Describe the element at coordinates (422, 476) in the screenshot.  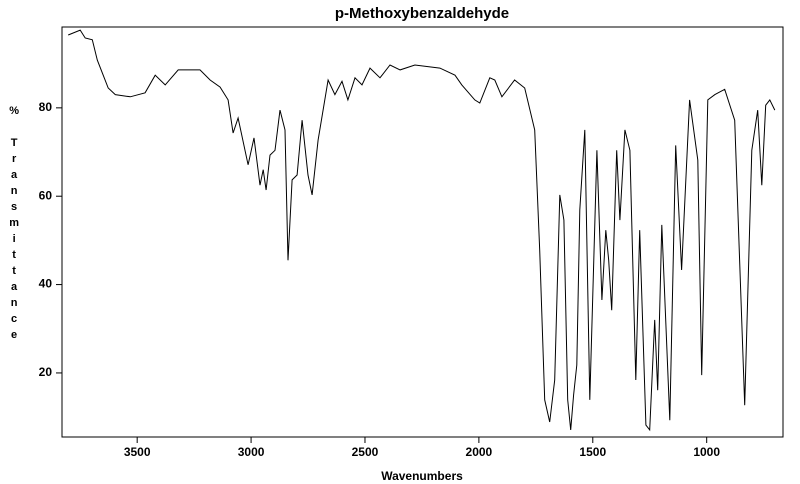
I see `x-axis-label: Wavenumbers` at that location.